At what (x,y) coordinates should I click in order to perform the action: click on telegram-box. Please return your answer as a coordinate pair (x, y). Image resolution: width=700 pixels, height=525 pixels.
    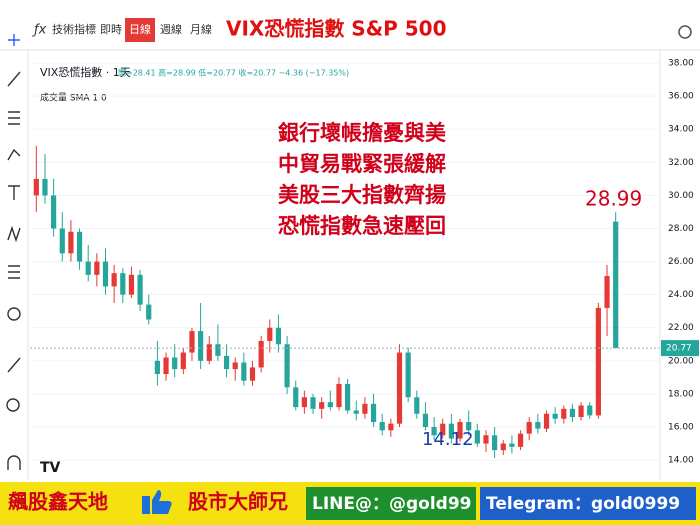
    Looking at the image, I should click on (588, 503).